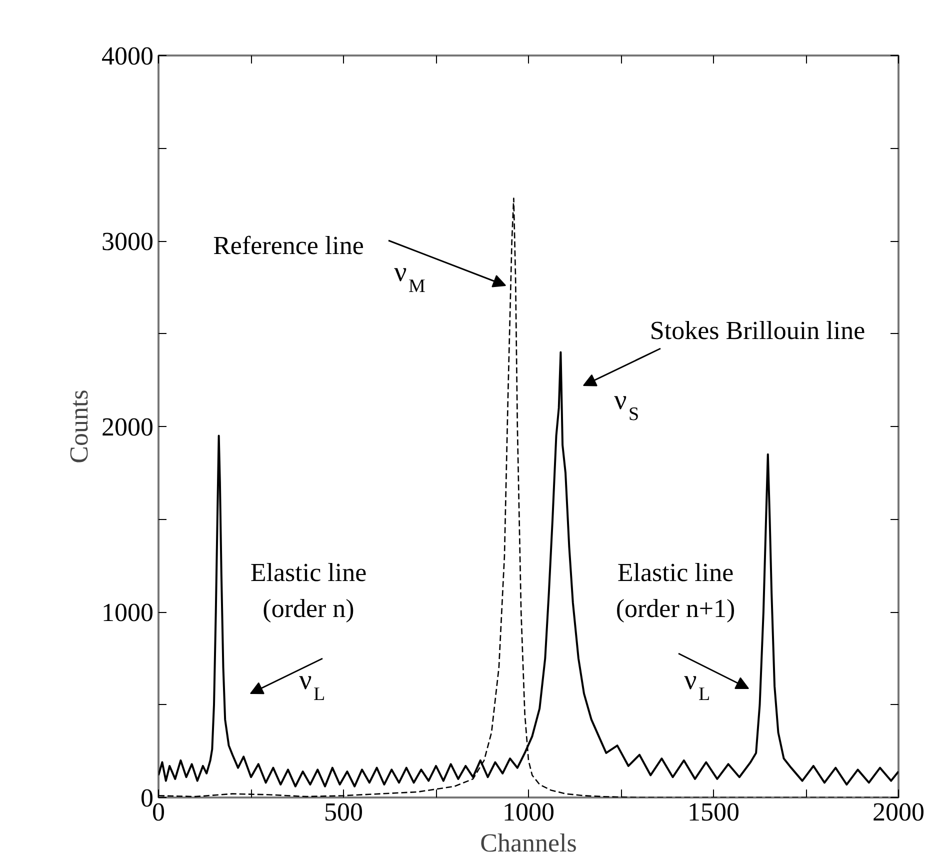 The width and height of the screenshot is (936, 860). What do you see at coordinates (128, 241) in the screenshot?
I see `y-tick-label: 3000` at bounding box center [128, 241].